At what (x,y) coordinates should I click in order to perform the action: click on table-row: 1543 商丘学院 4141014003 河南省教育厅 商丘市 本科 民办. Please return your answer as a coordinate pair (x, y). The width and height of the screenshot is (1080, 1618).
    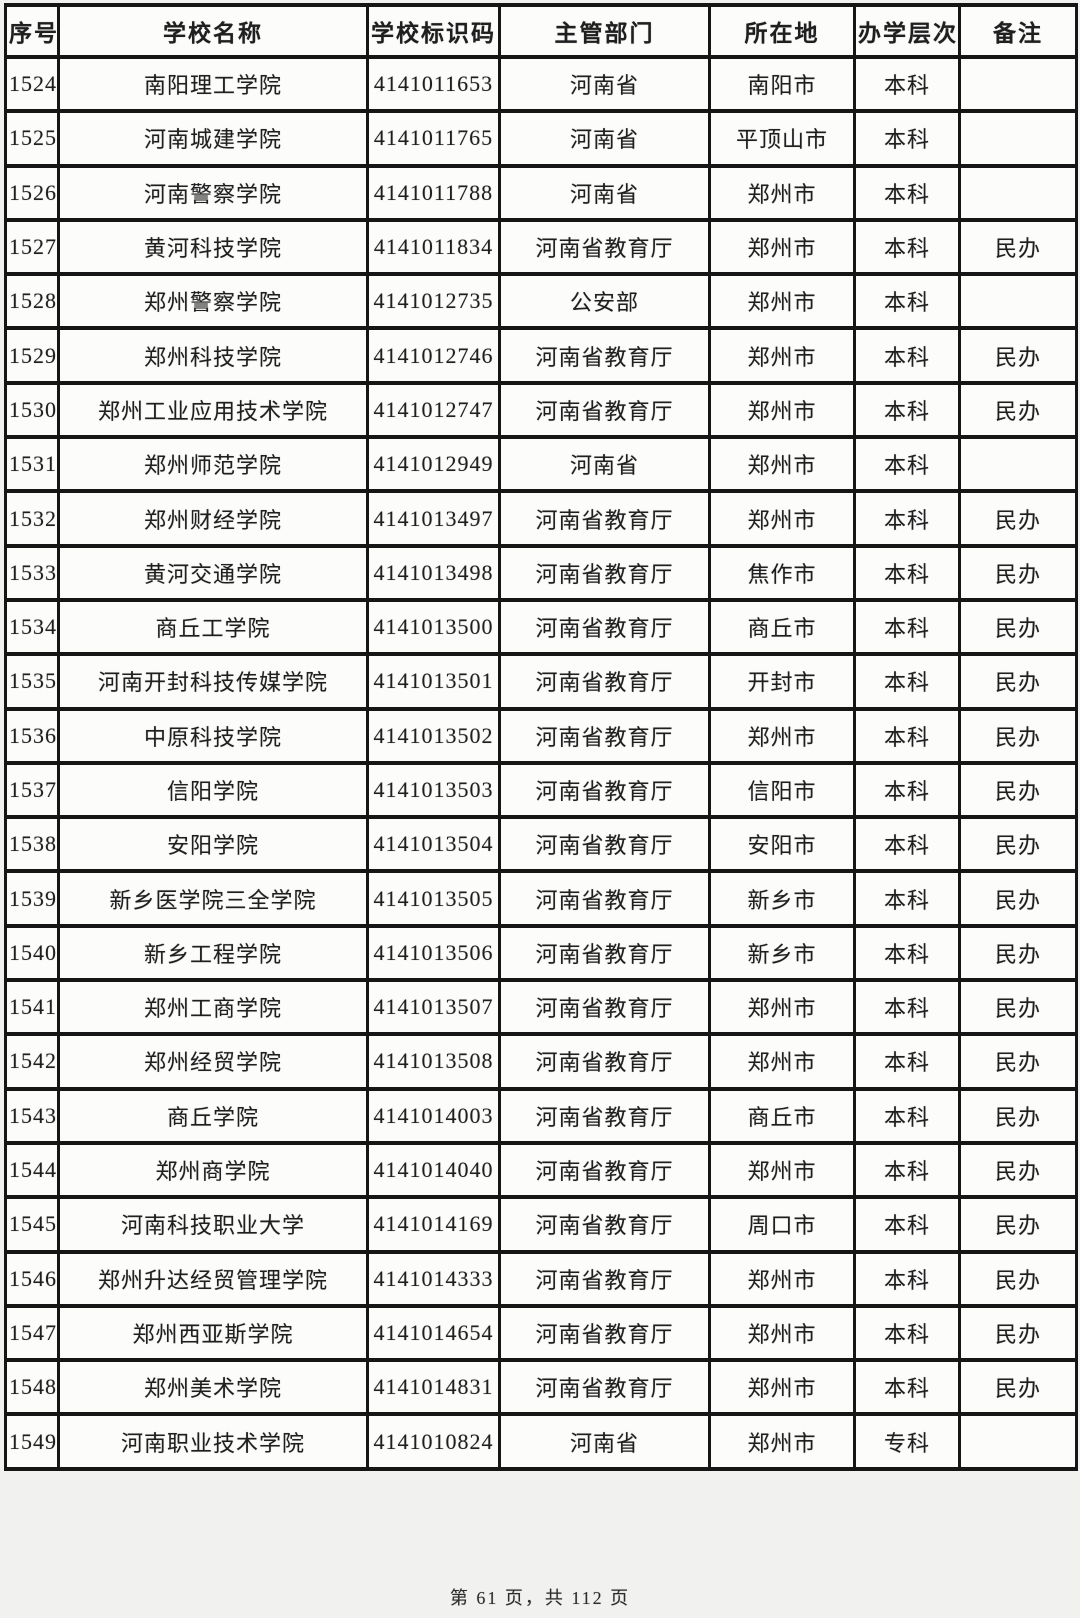
    Looking at the image, I should click on (541, 1115).